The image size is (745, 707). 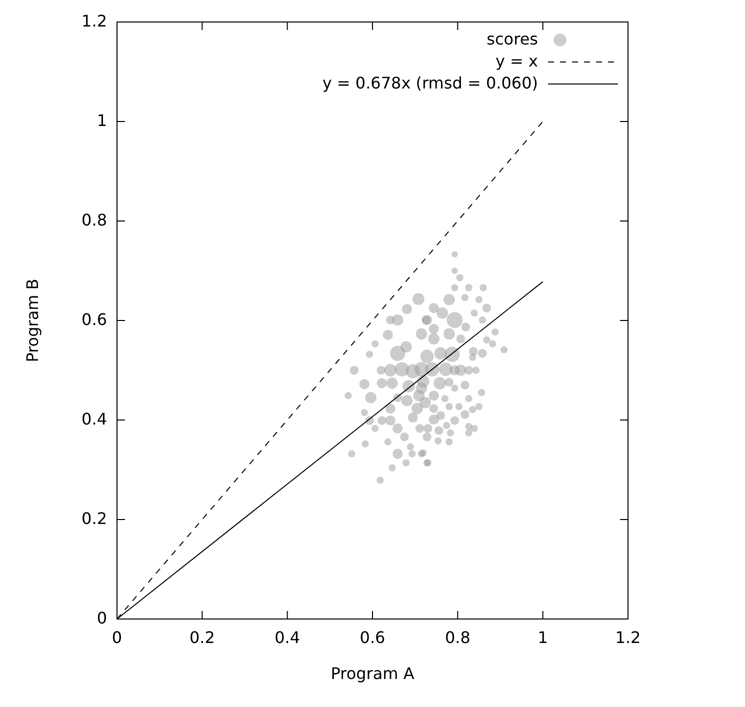 I want to click on x-tick-label: 0.2, so click(x=202, y=637).